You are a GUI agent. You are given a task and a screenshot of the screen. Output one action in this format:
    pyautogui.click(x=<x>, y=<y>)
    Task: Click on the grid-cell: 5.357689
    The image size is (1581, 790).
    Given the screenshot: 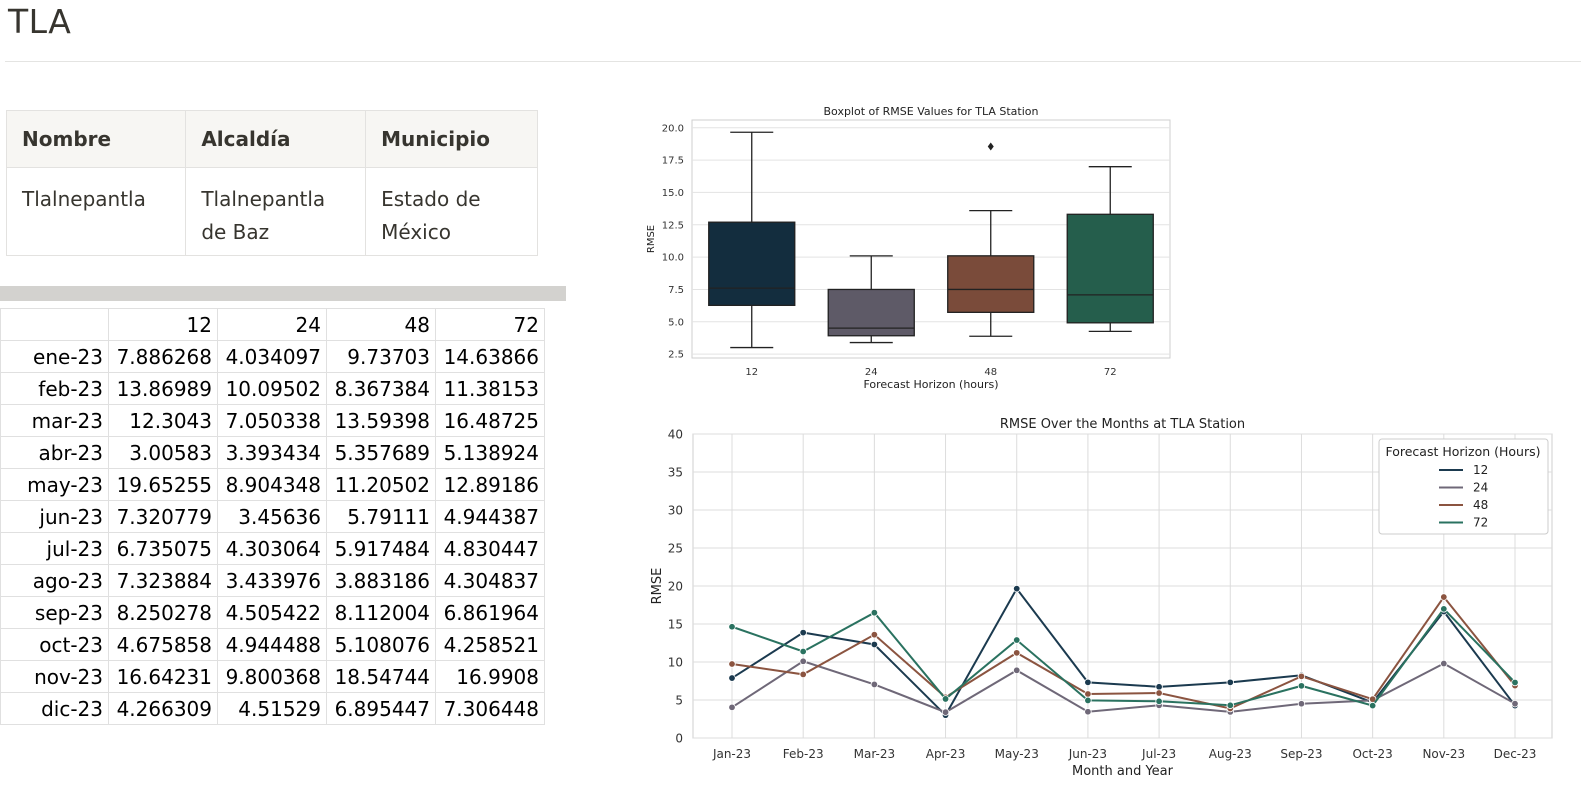 What is the action you would take?
    pyautogui.click(x=381, y=452)
    